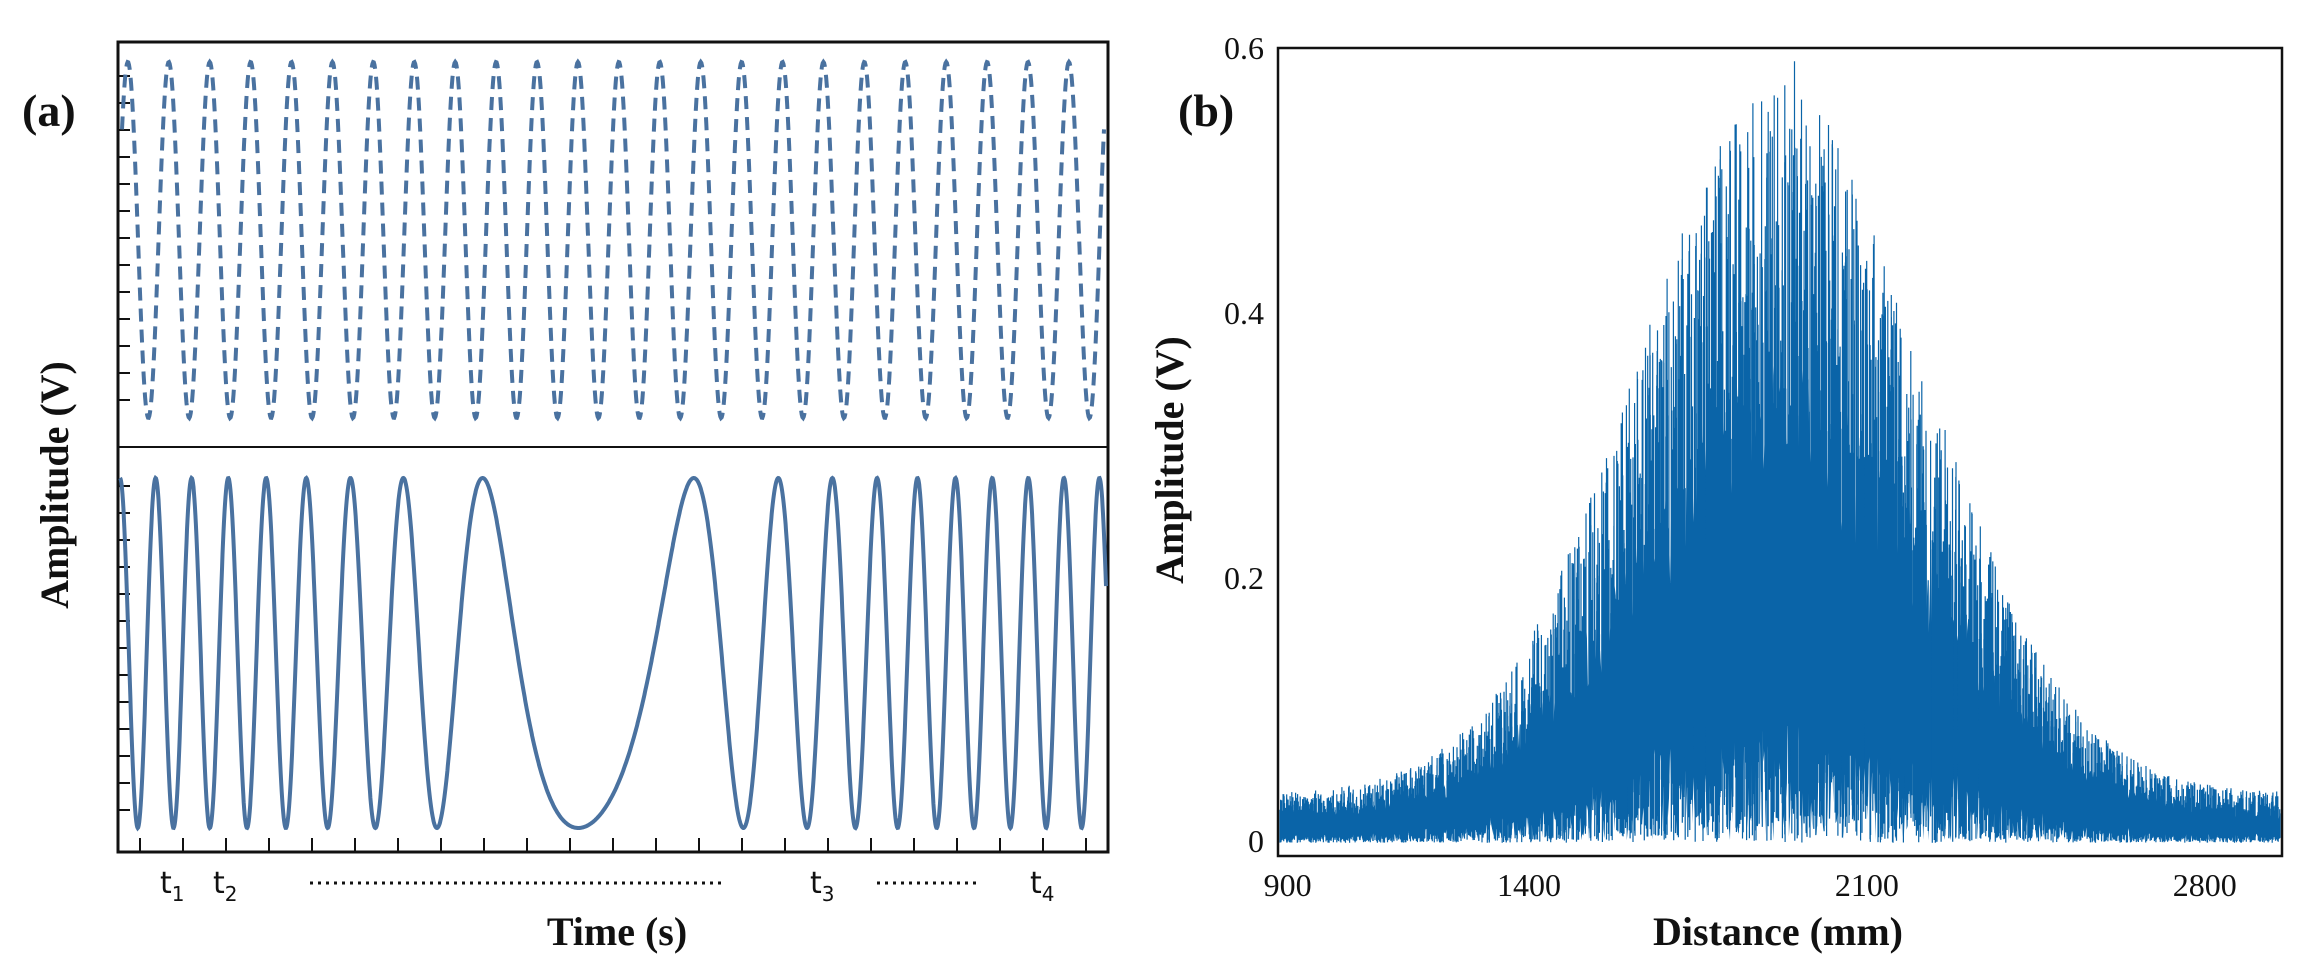  I want to click on time-marker-t4: t4, so click(1042, 886).